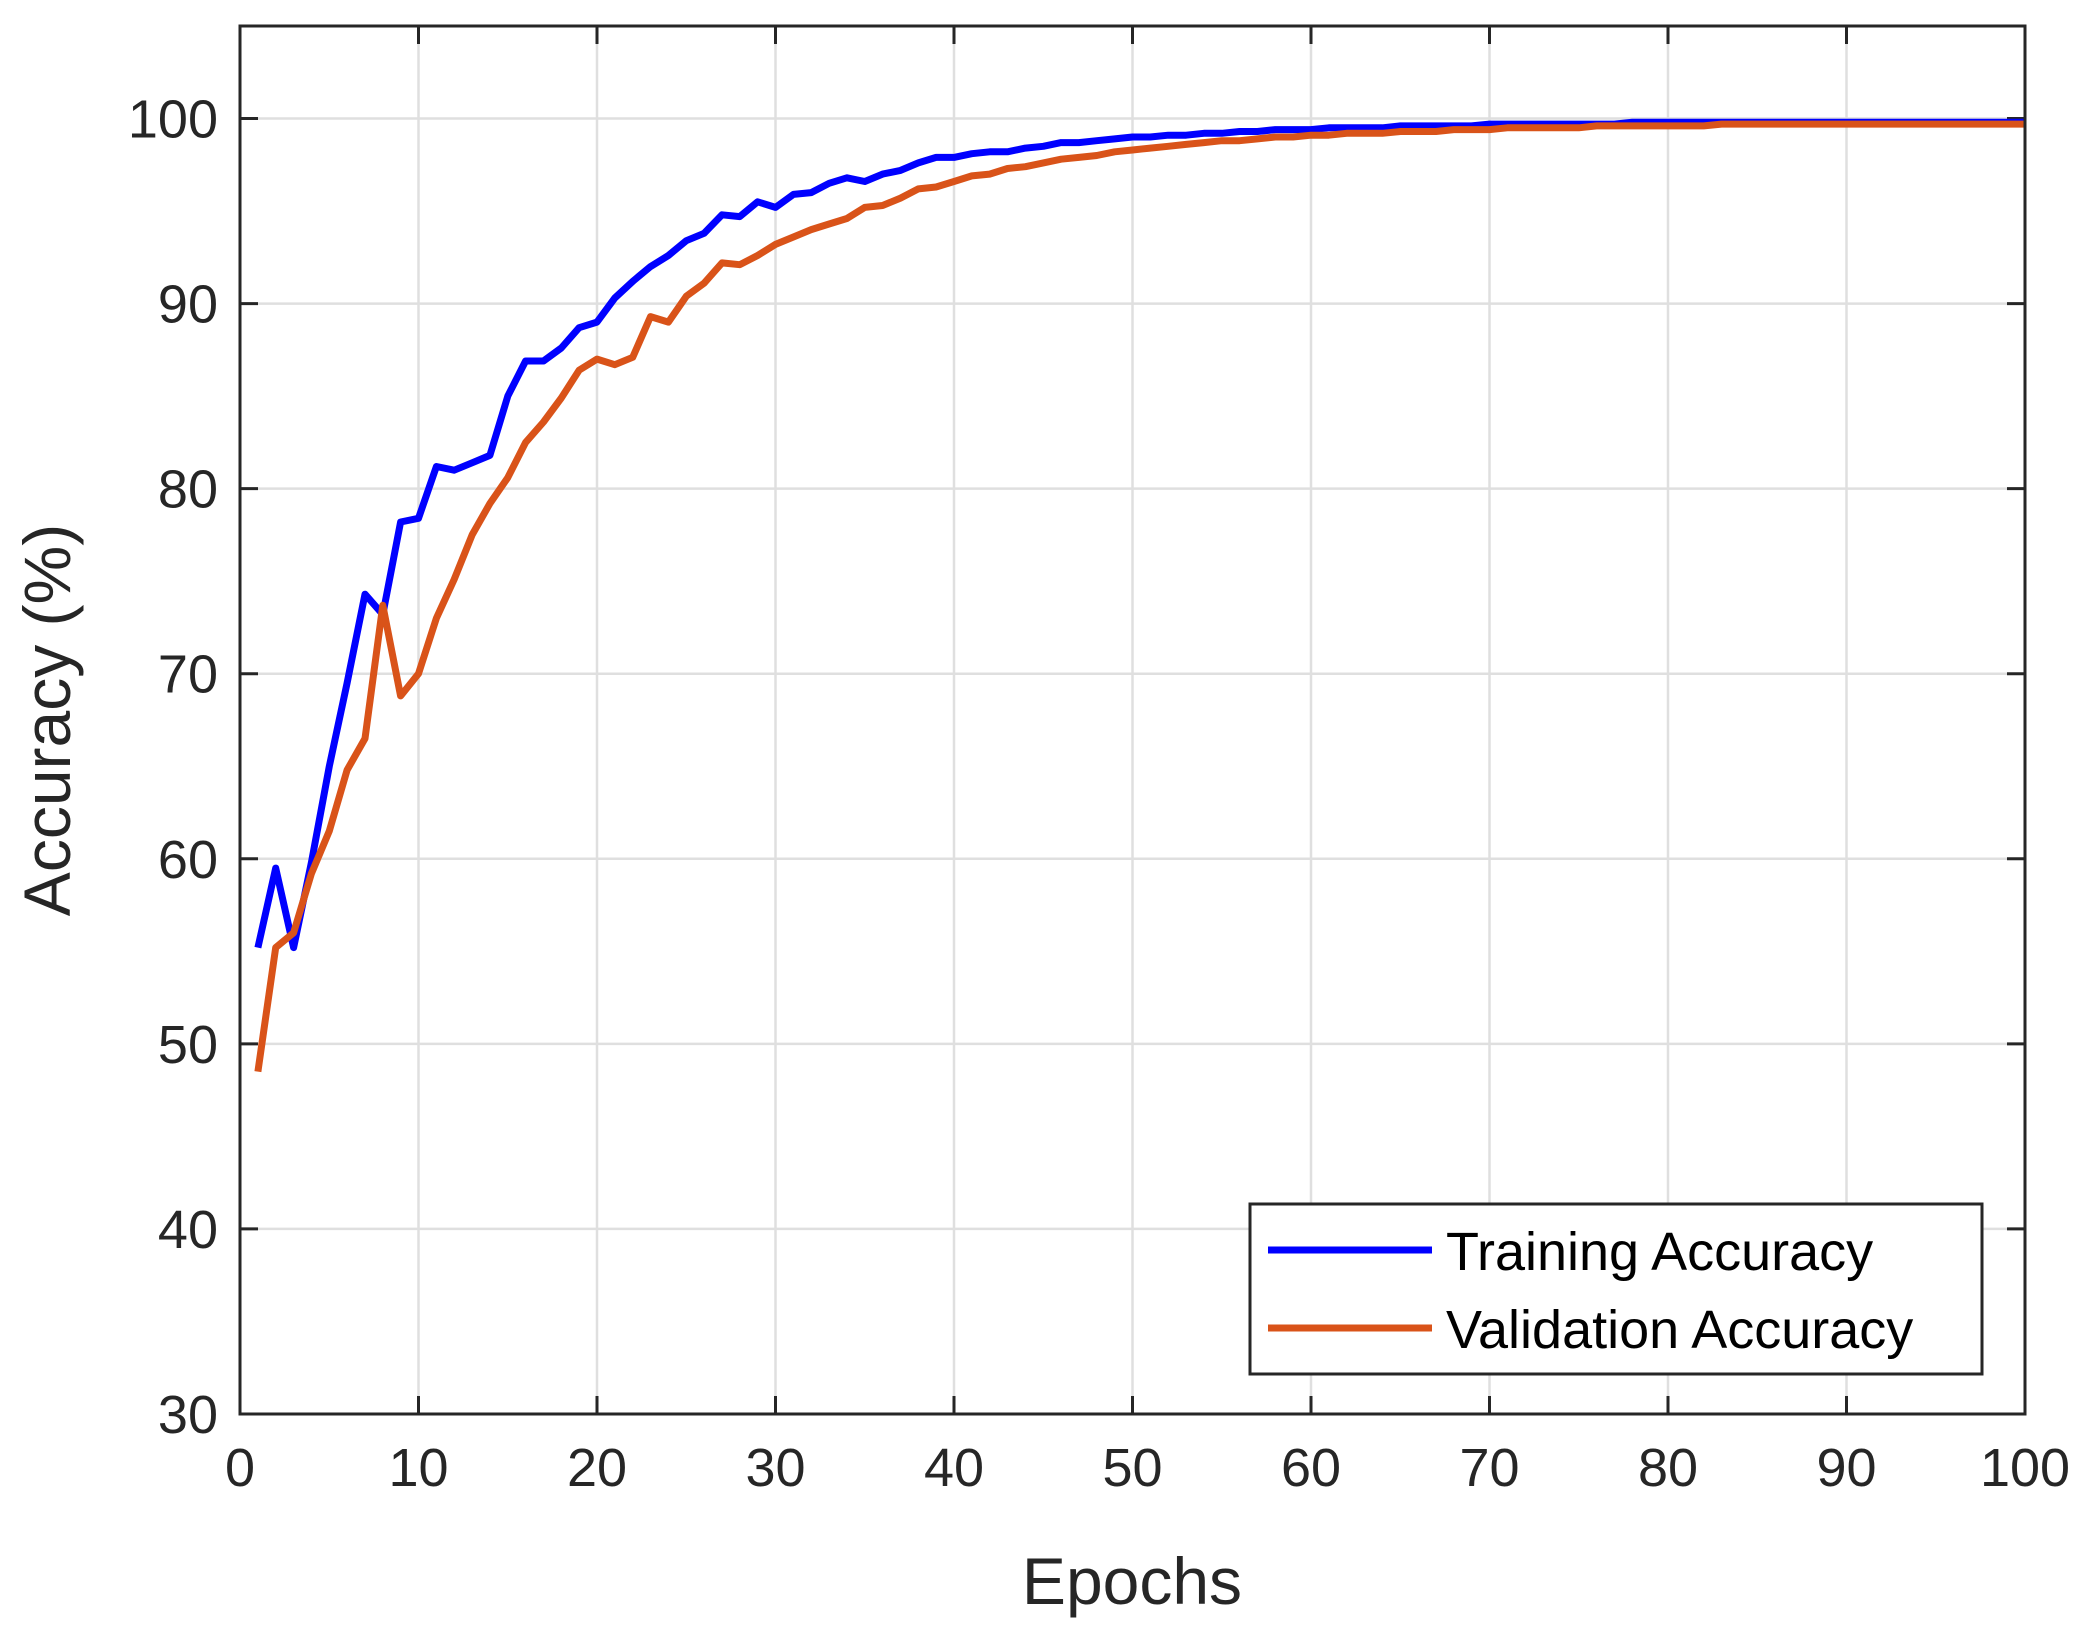 This screenshot has height=1644, width=2081. What do you see at coordinates (597, 1468) in the screenshot?
I see `x-tick-label: 20` at bounding box center [597, 1468].